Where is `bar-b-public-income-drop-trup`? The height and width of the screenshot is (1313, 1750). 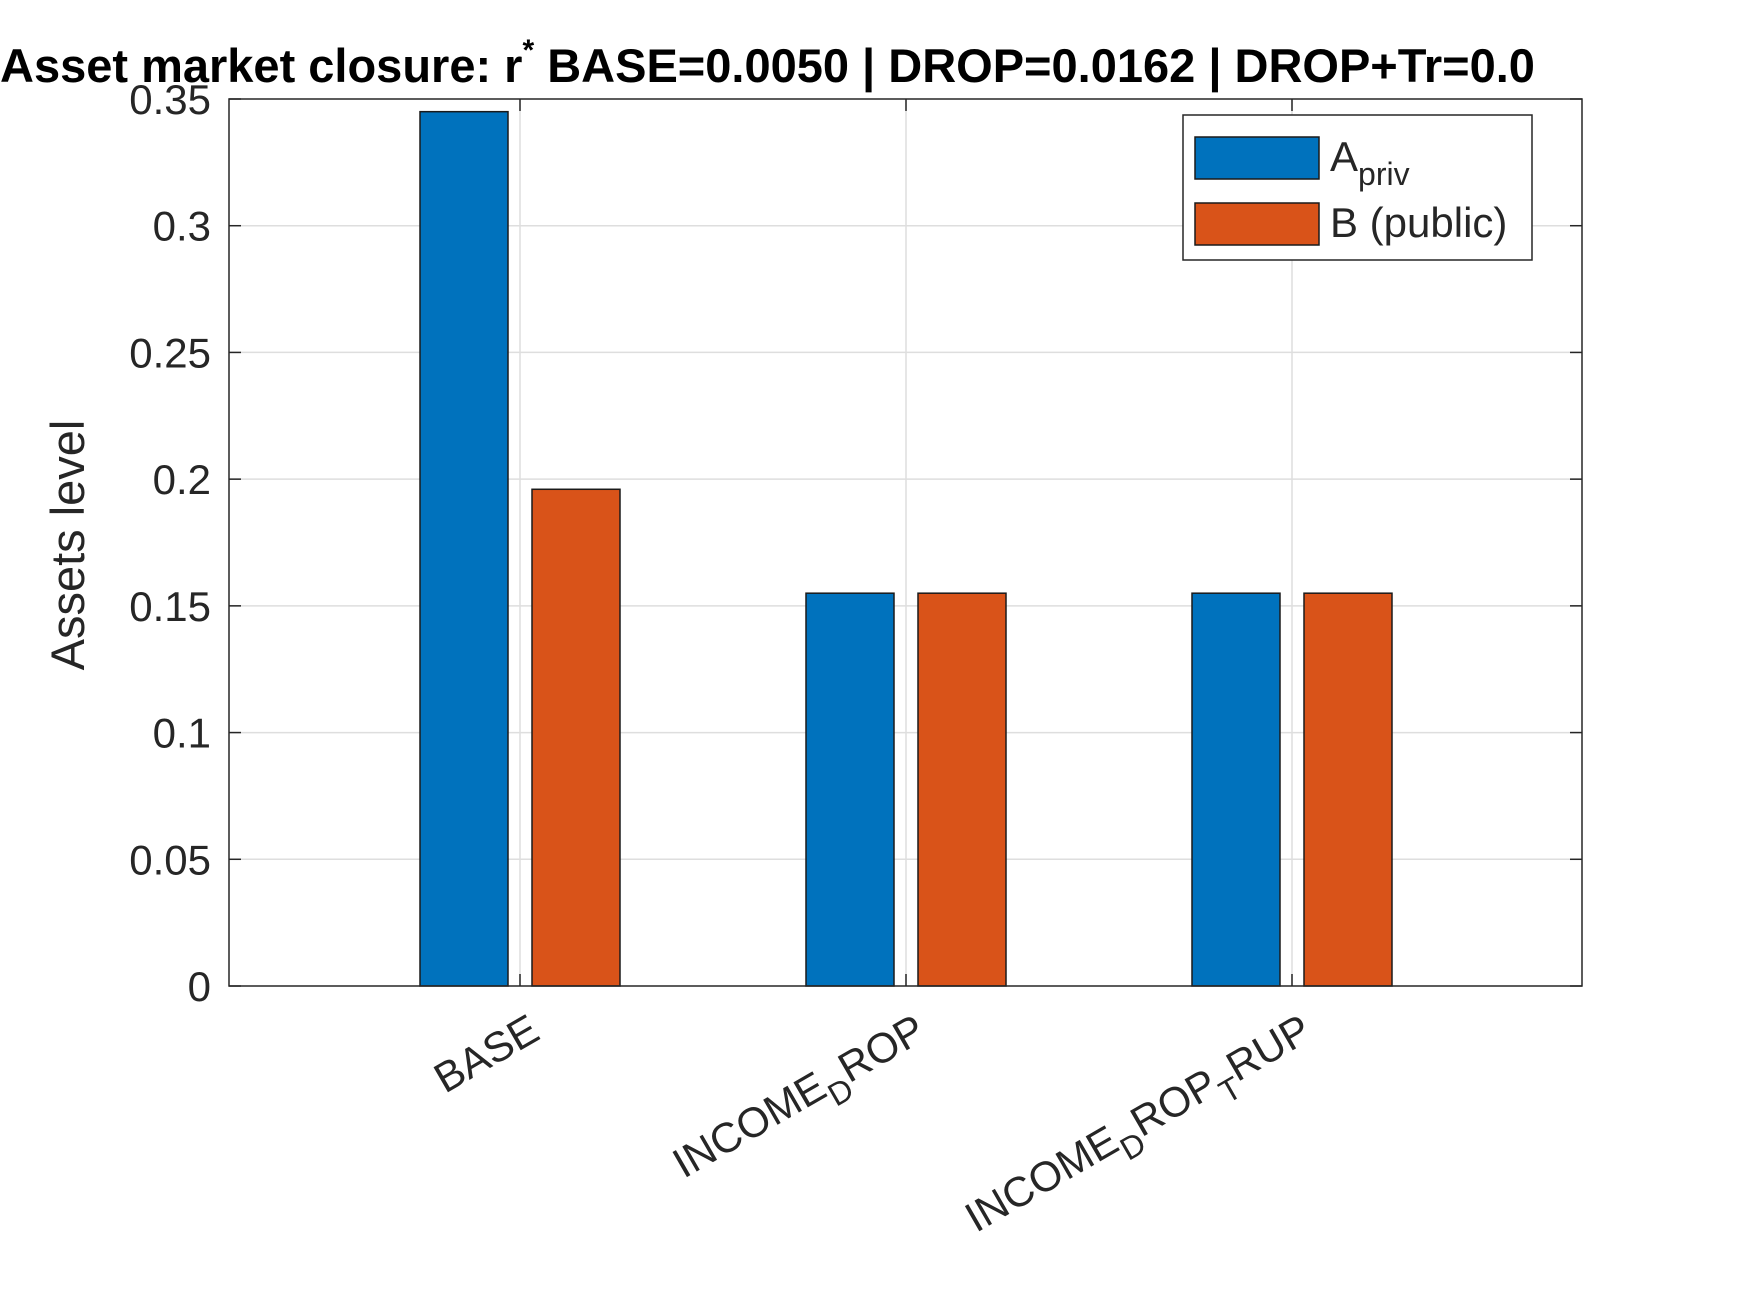 bar-b-public-income-drop-trup is located at coordinates (1348, 789).